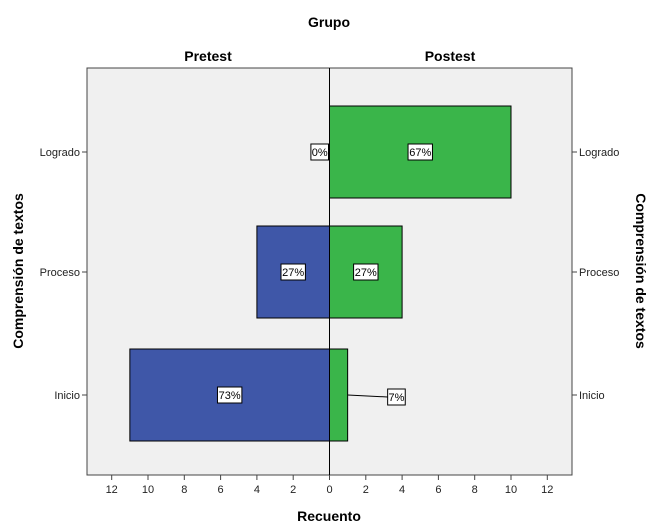 Image resolution: width=648 pixels, height=523 pixels. I want to click on data-label-pretest-inicio: 73%, so click(230, 396).